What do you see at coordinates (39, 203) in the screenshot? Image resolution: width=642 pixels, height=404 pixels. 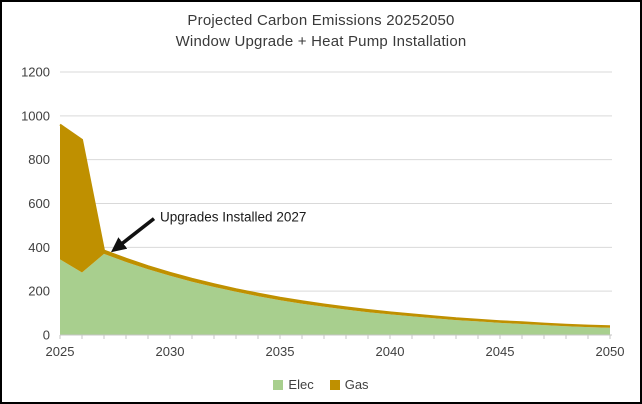 I see `svg-text: 600` at bounding box center [39, 203].